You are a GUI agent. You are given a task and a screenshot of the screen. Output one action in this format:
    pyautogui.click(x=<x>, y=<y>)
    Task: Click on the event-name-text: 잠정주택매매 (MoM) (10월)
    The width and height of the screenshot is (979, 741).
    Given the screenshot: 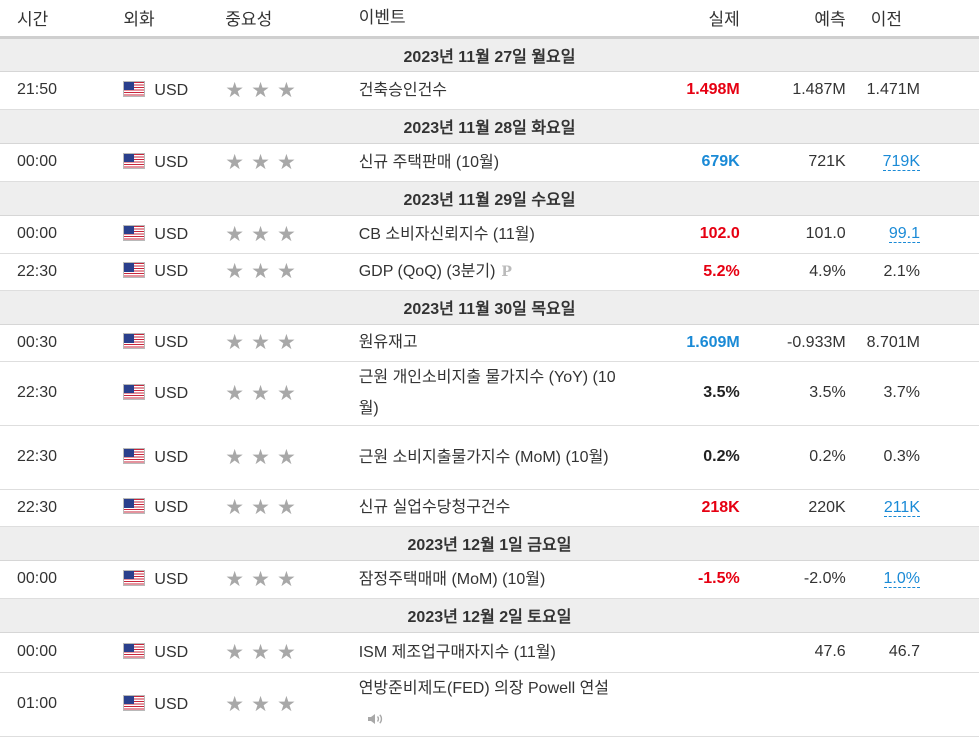 What is the action you would take?
    pyautogui.click(x=452, y=579)
    